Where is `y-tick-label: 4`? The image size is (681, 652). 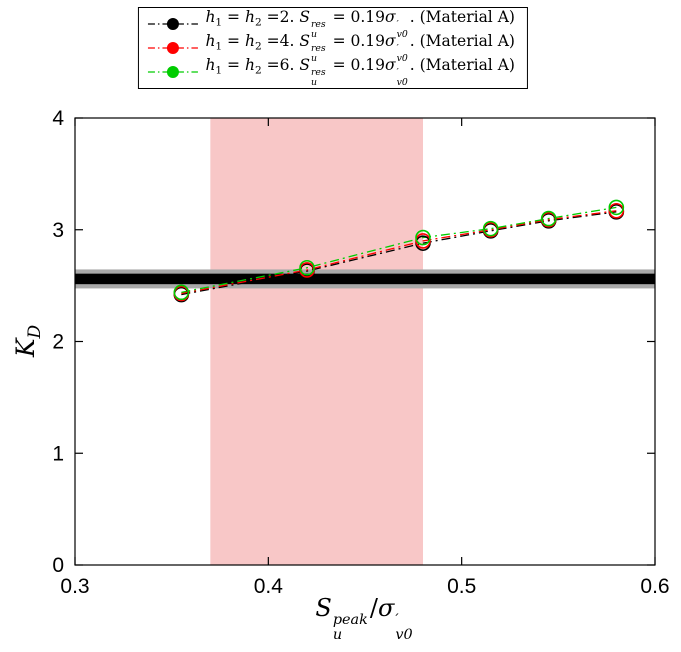
y-tick-label: 4 is located at coordinates (58, 118).